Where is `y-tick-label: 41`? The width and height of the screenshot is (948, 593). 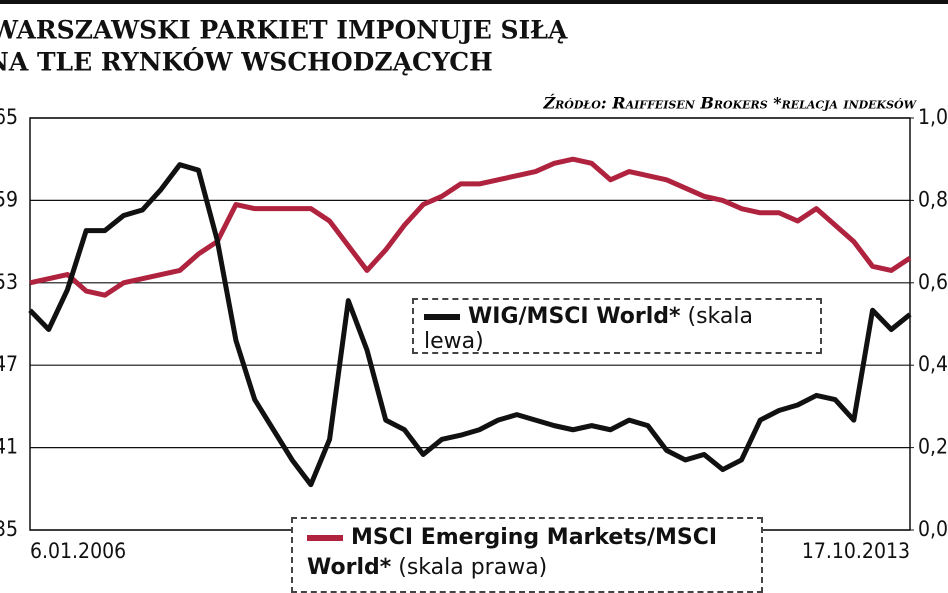
y-tick-label: 41 is located at coordinates (9, 447).